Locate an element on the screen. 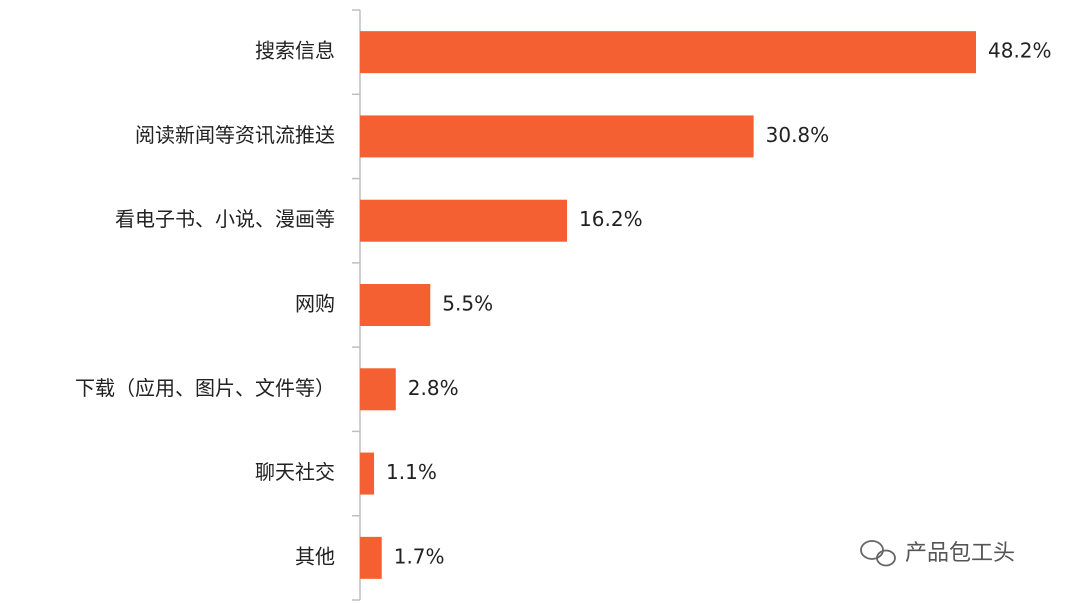  data-label: 2.8% is located at coordinates (433, 388).